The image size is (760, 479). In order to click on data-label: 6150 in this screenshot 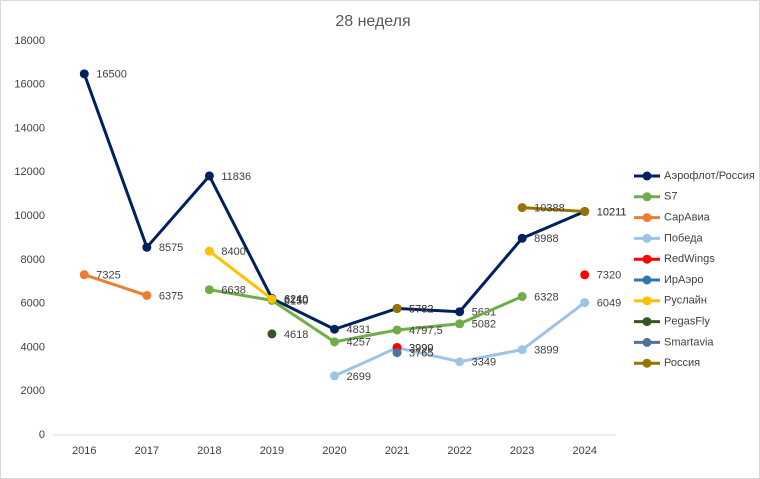, I will do `click(296, 301)`.